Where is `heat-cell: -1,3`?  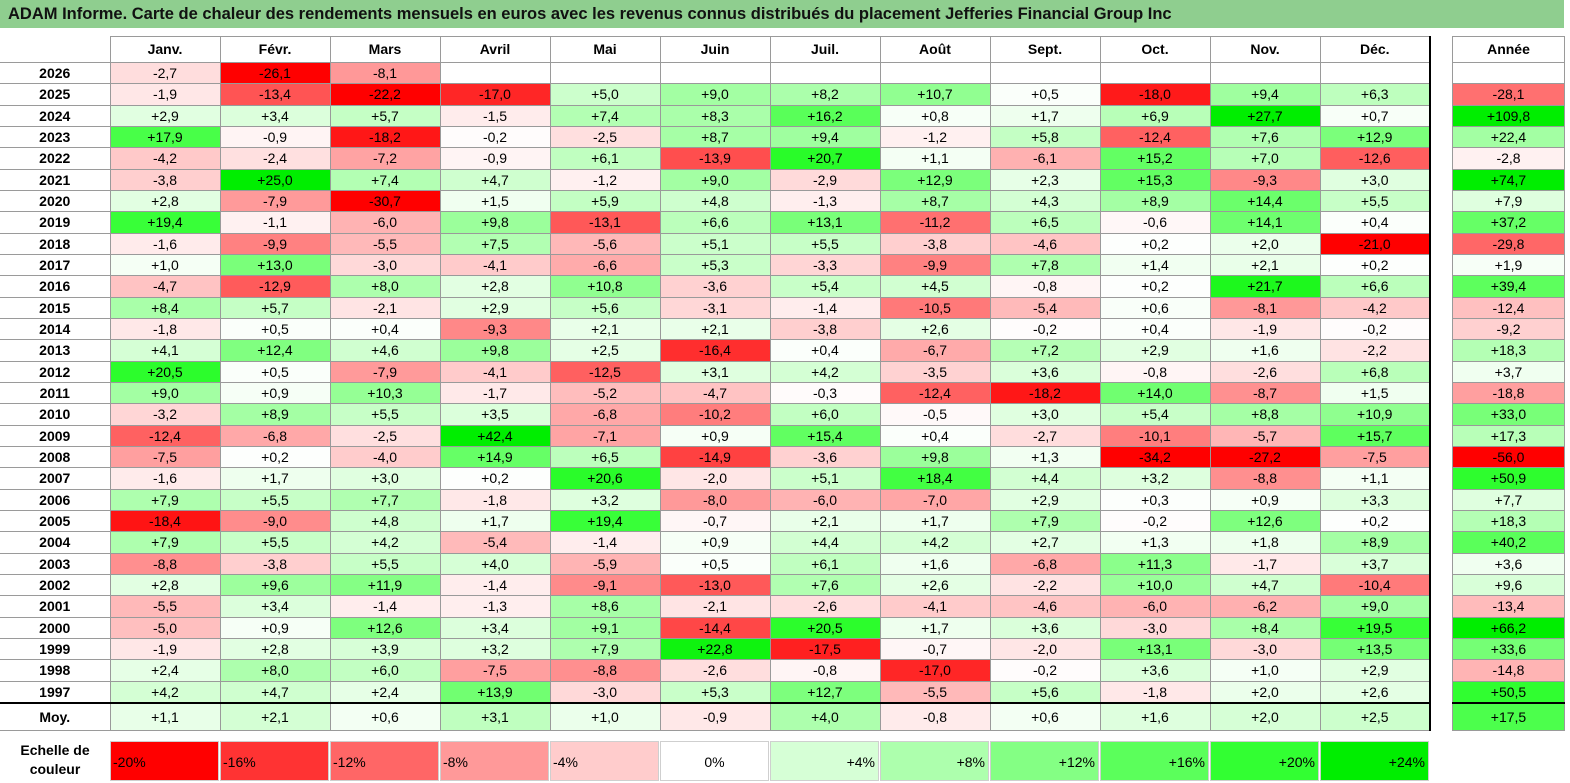 heat-cell: -1,3 is located at coordinates (825, 201).